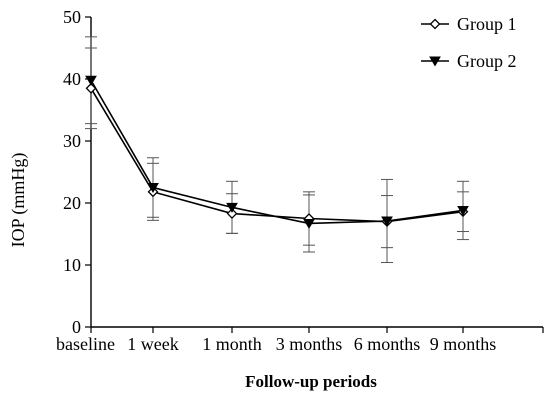 The height and width of the screenshot is (400, 550). Describe the element at coordinates (72, 17) in the screenshot. I see `y-tick-label: 50` at that location.